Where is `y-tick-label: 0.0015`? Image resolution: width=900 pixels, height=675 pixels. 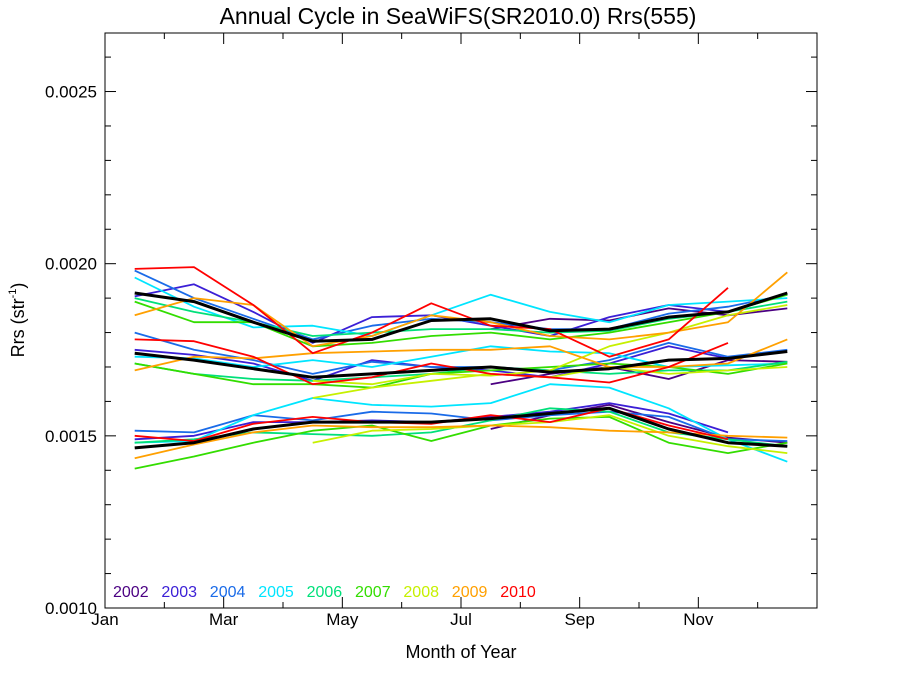
y-tick-label: 0.0015 is located at coordinates (71, 436).